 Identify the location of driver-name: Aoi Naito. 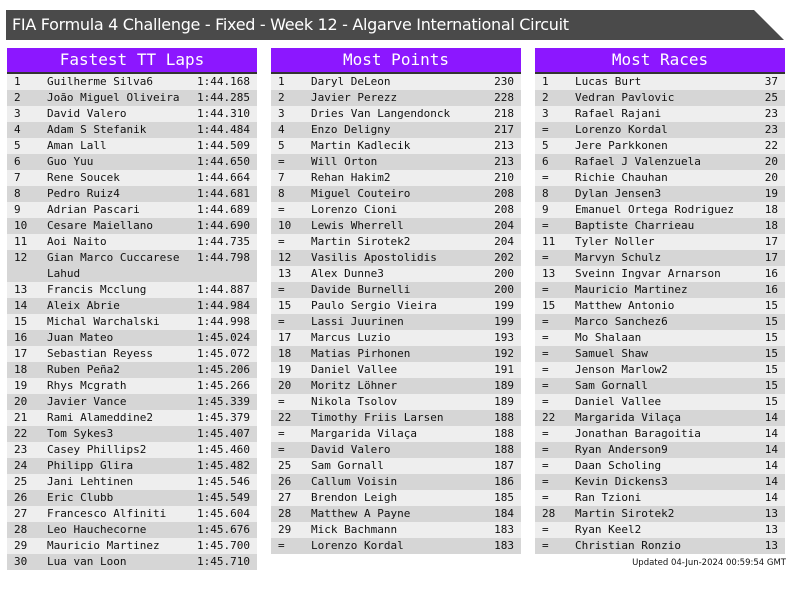
(77, 241).